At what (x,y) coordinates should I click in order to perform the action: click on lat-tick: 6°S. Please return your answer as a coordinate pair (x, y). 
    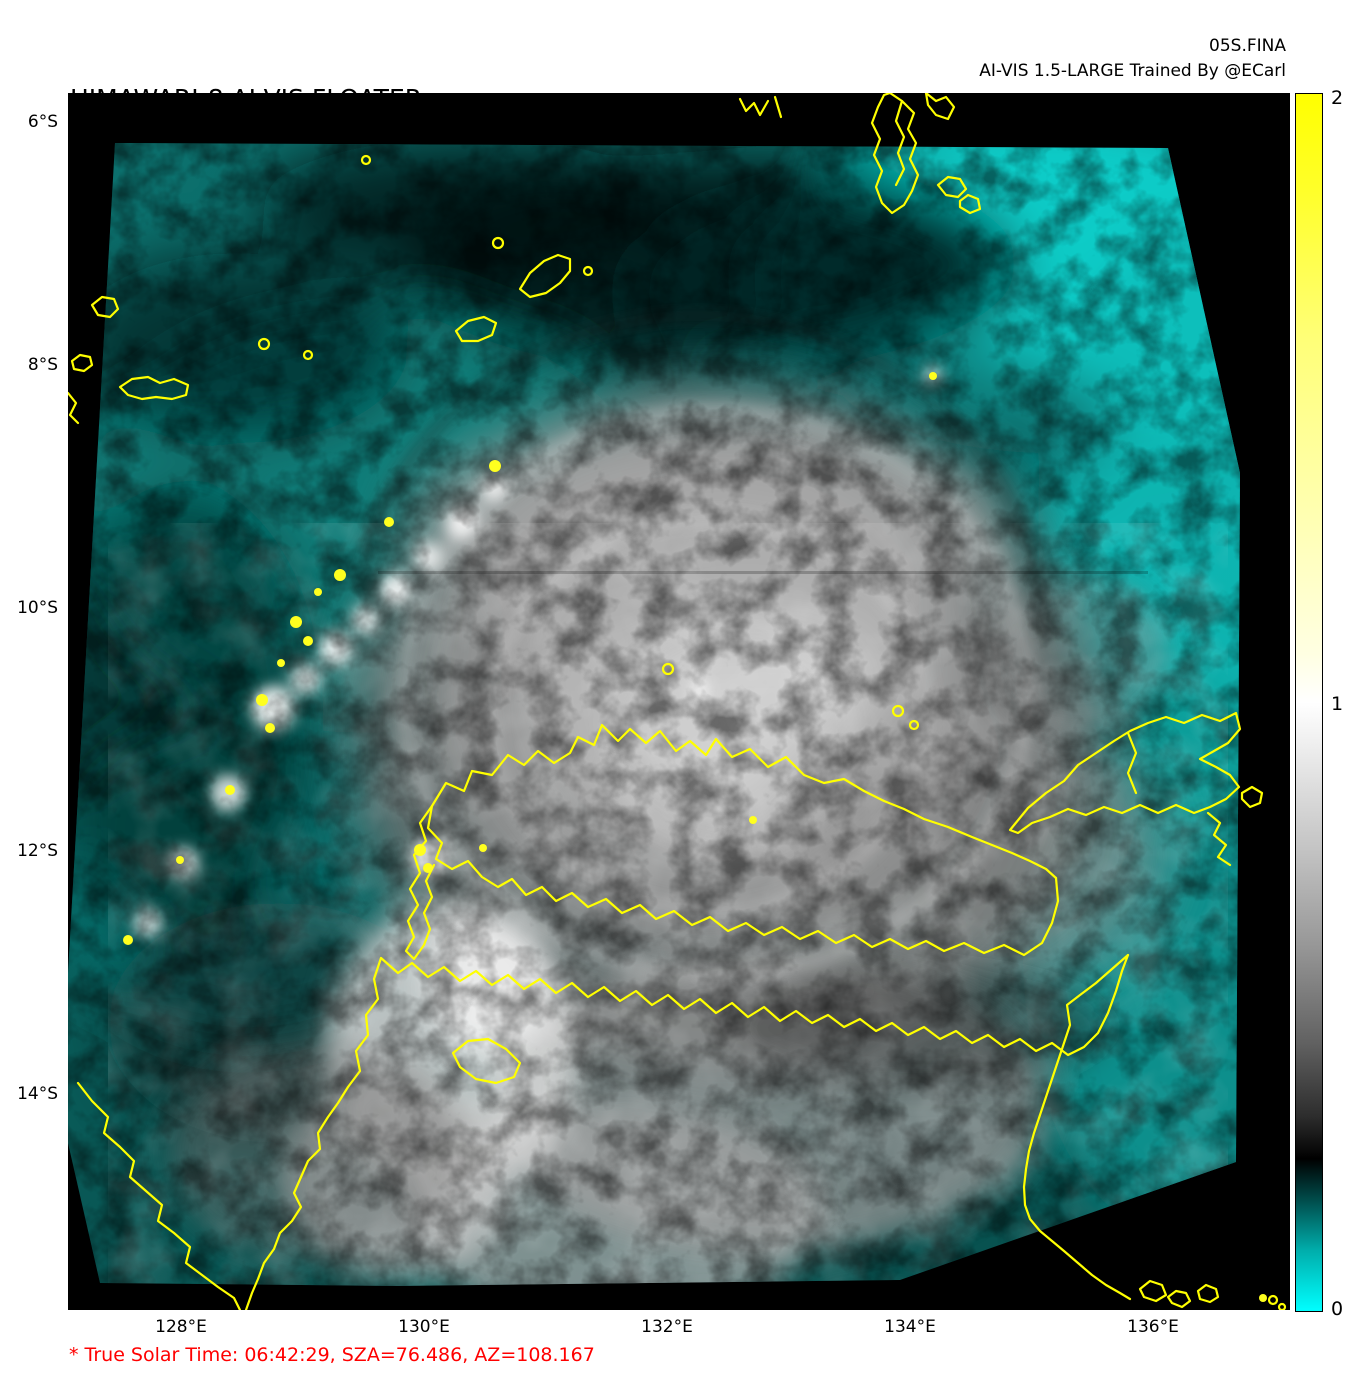
    Looking at the image, I should click on (42, 122).